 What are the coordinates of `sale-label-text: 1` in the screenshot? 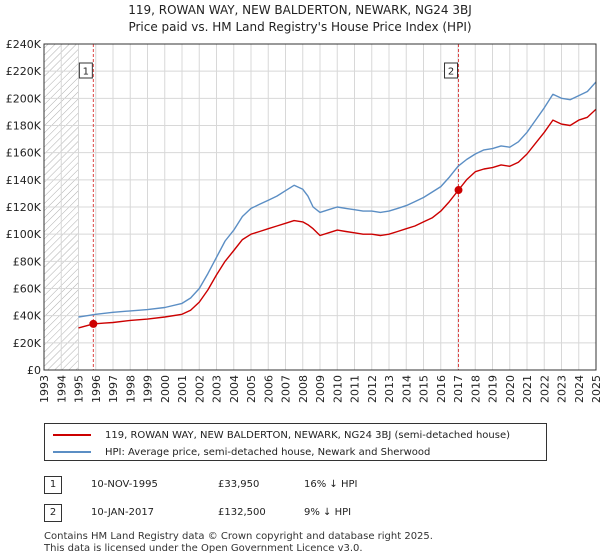 It's located at (86, 72).